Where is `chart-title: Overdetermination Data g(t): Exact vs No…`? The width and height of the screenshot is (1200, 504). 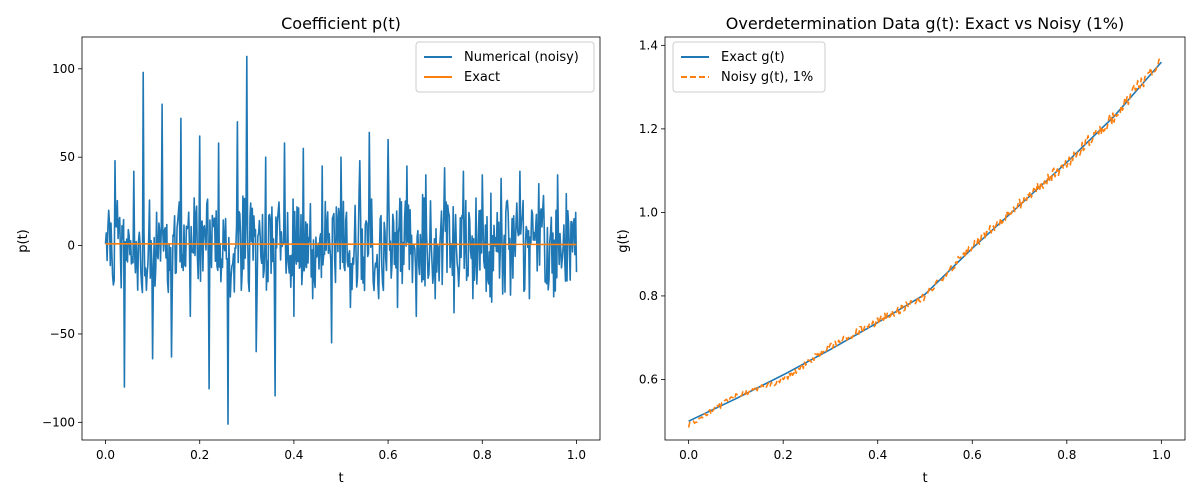 chart-title: Overdetermination Data g(t): Exact vs No… is located at coordinates (925, 23).